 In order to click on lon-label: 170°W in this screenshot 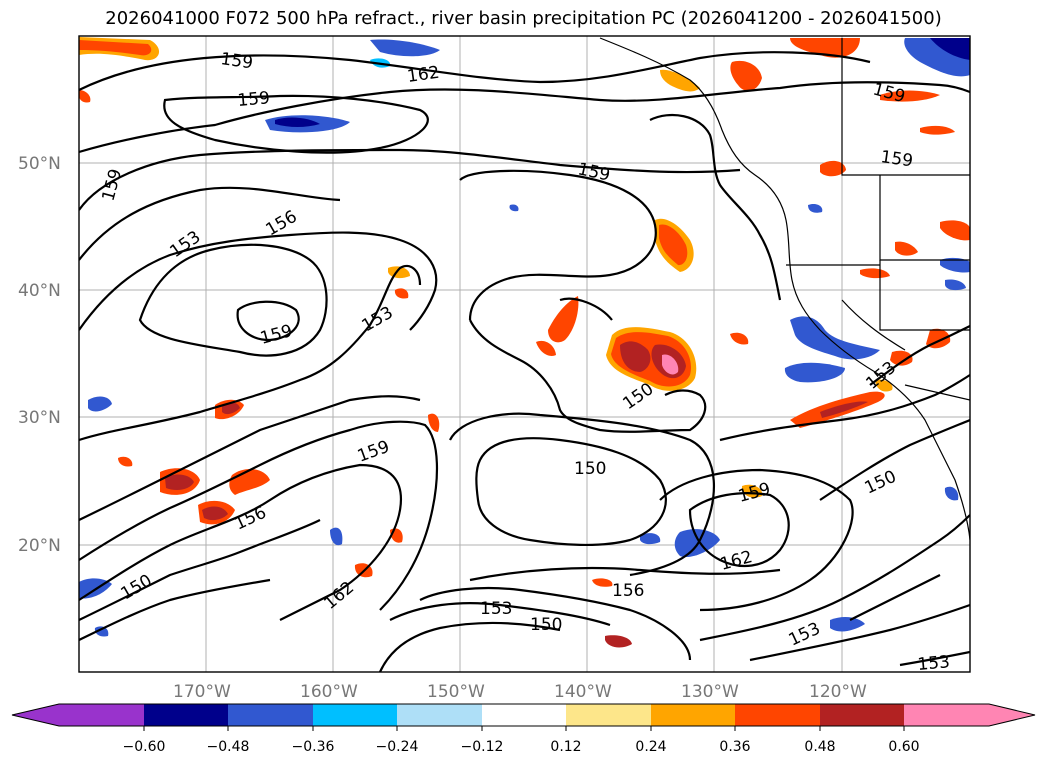, I will do `click(202, 692)`.